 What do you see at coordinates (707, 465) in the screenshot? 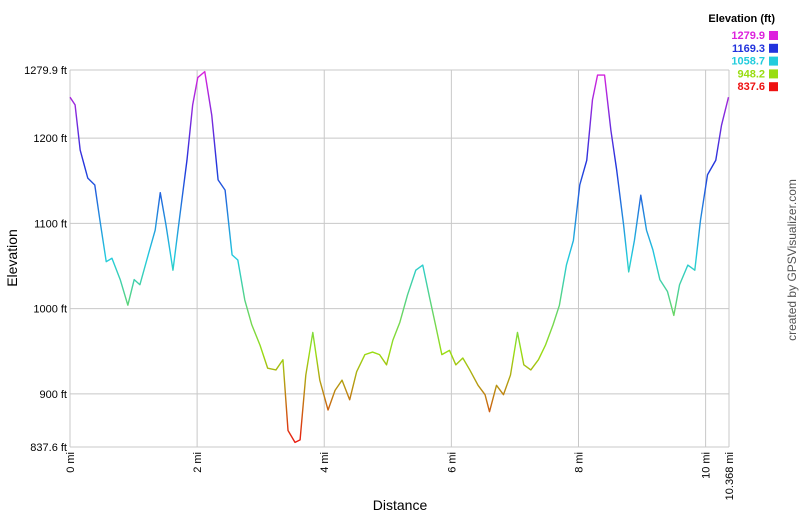
I see `x-tick-label: 10 mi` at bounding box center [707, 465].